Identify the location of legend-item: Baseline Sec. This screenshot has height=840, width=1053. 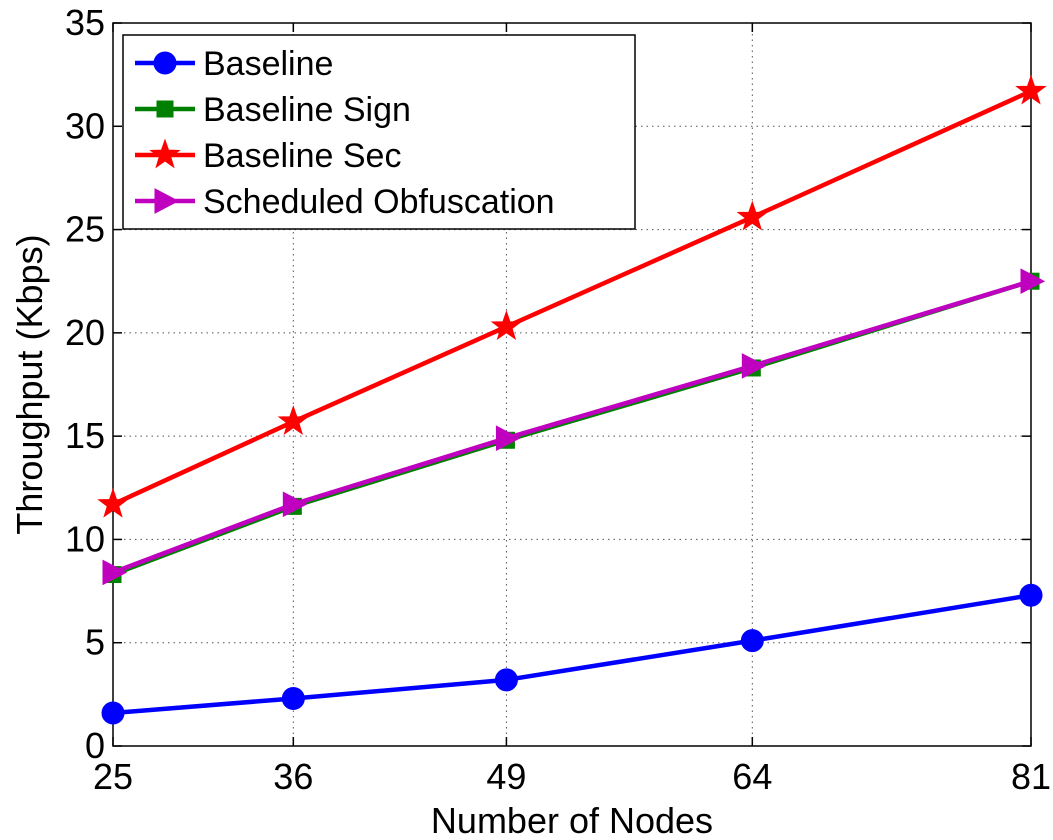
(268, 156).